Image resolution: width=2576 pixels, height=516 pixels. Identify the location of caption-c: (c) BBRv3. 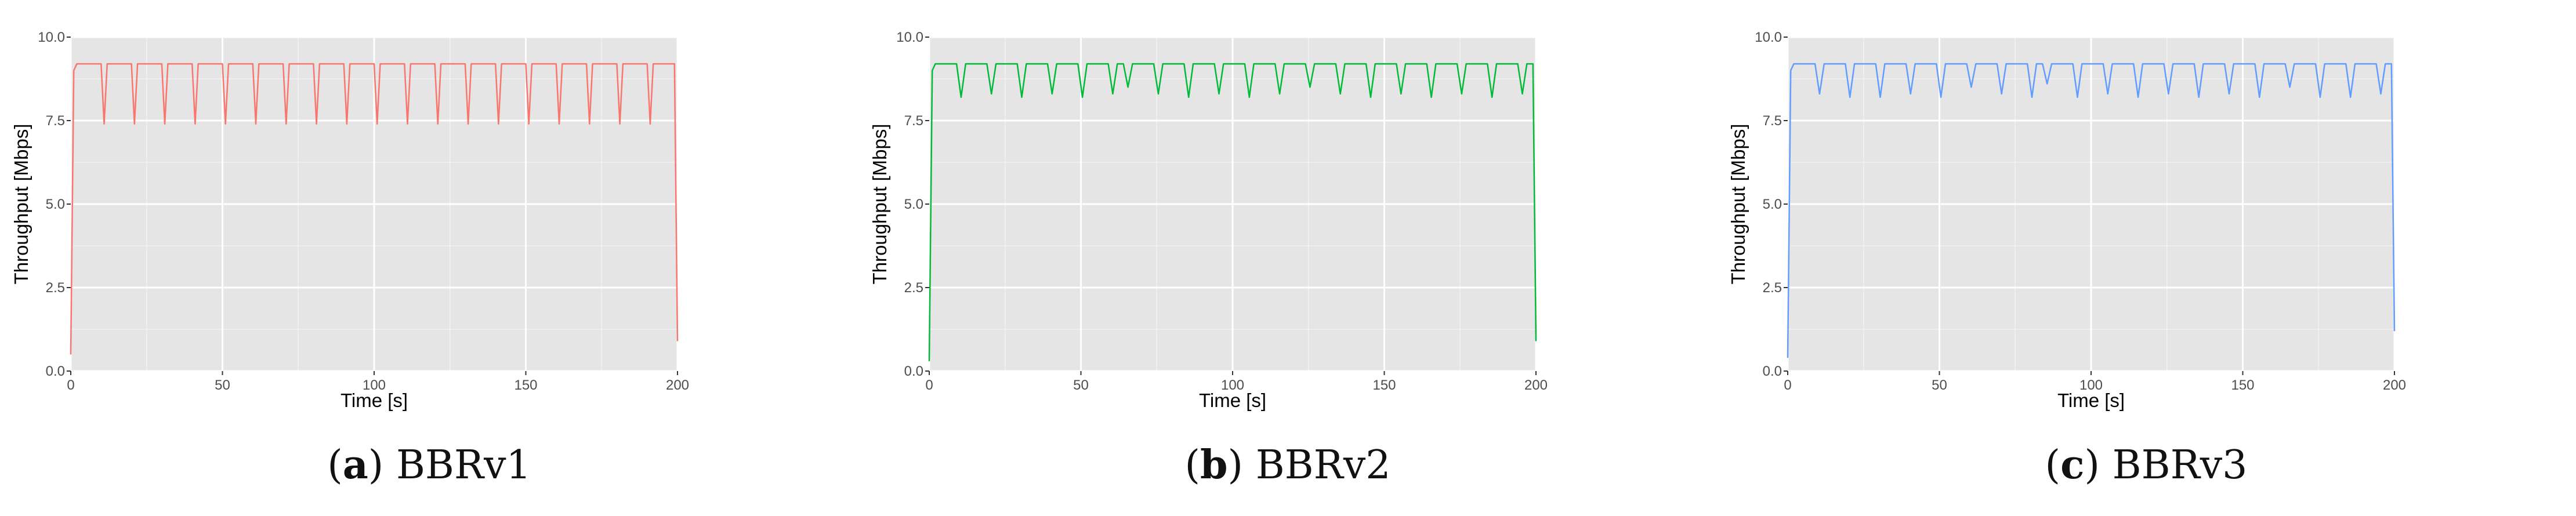
(2146, 465).